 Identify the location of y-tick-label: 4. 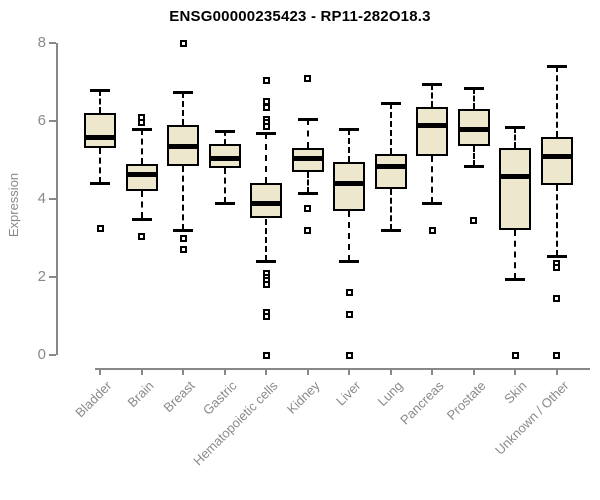
(41, 198).